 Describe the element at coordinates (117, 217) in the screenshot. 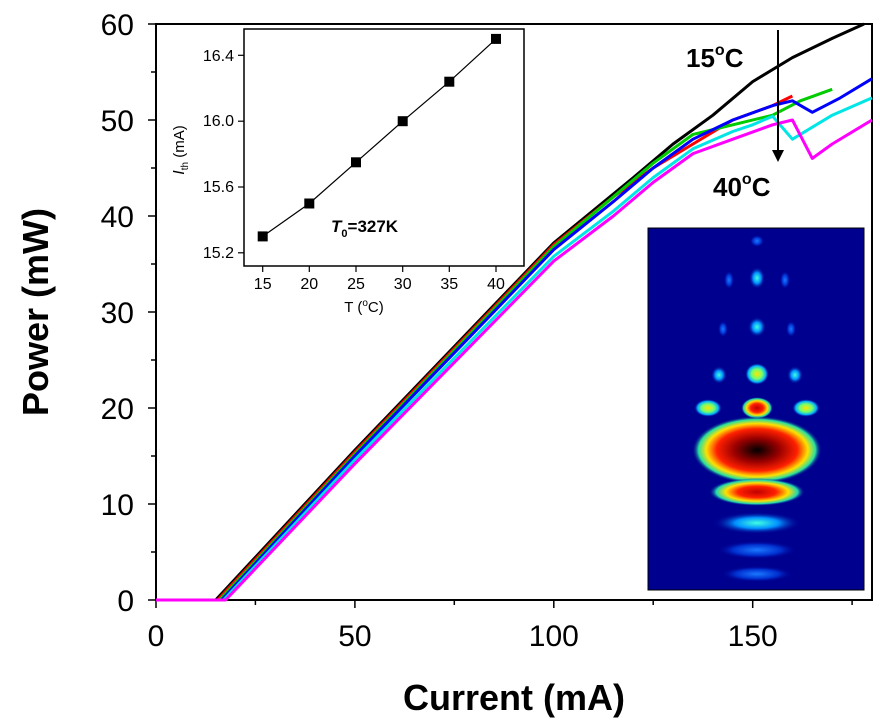

I see `y-tick-label-40: 40` at that location.